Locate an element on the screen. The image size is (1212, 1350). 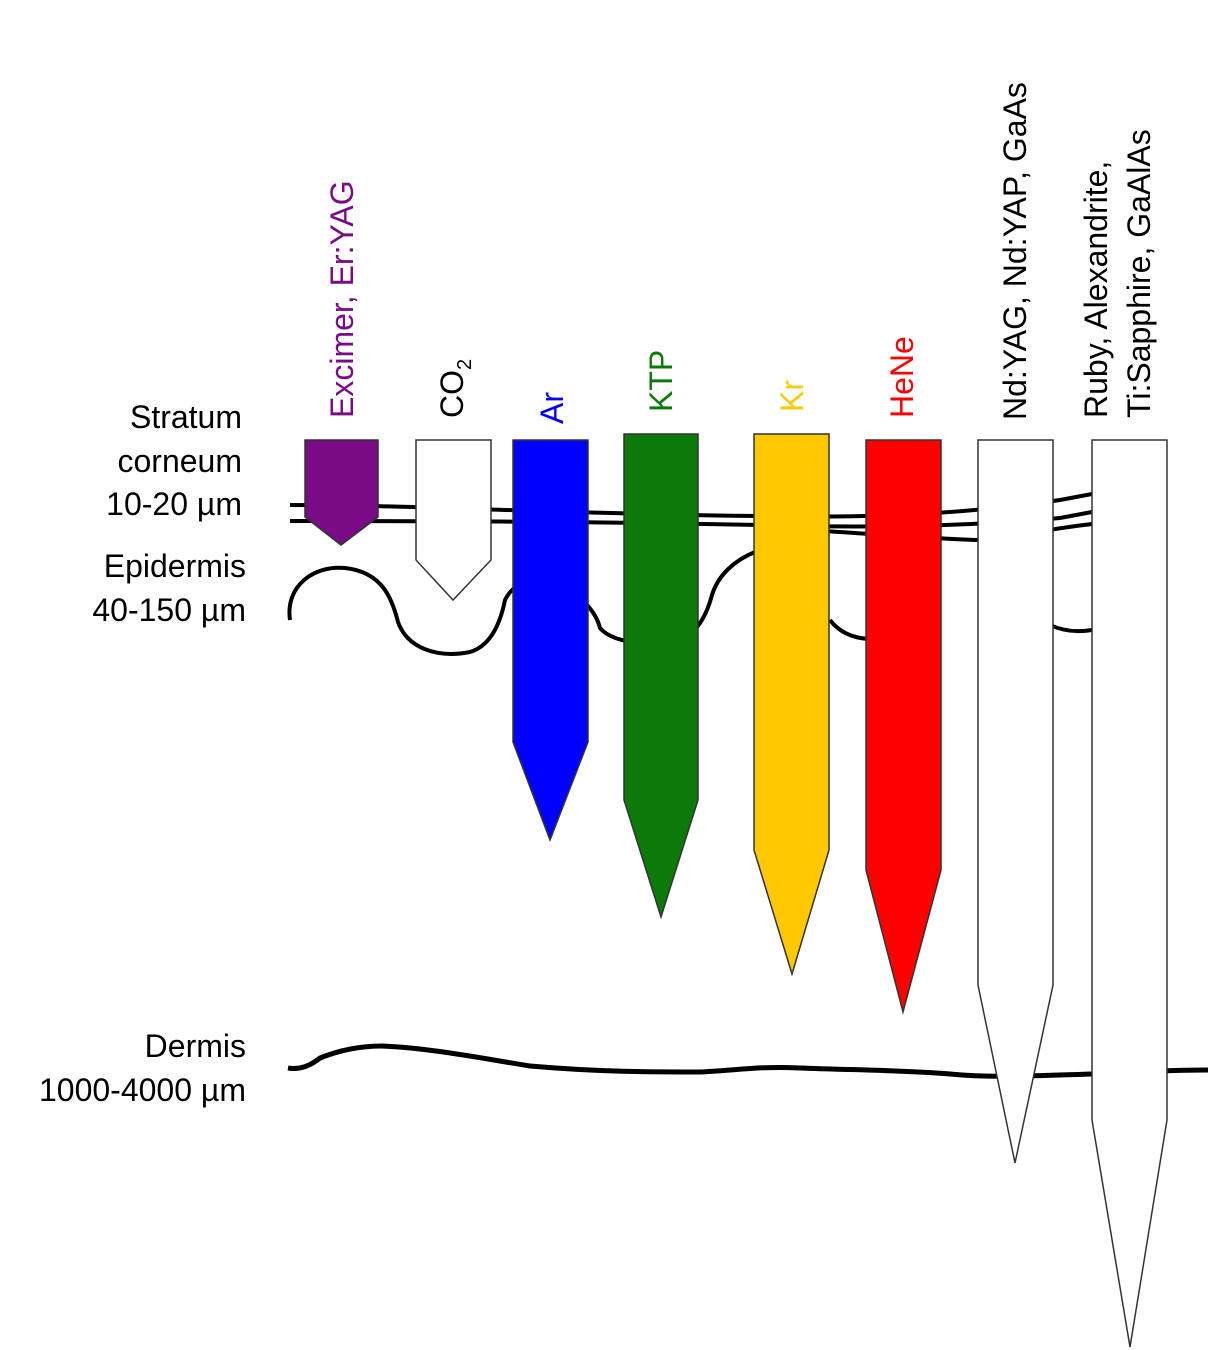
kr-probe is located at coordinates (791, 705).